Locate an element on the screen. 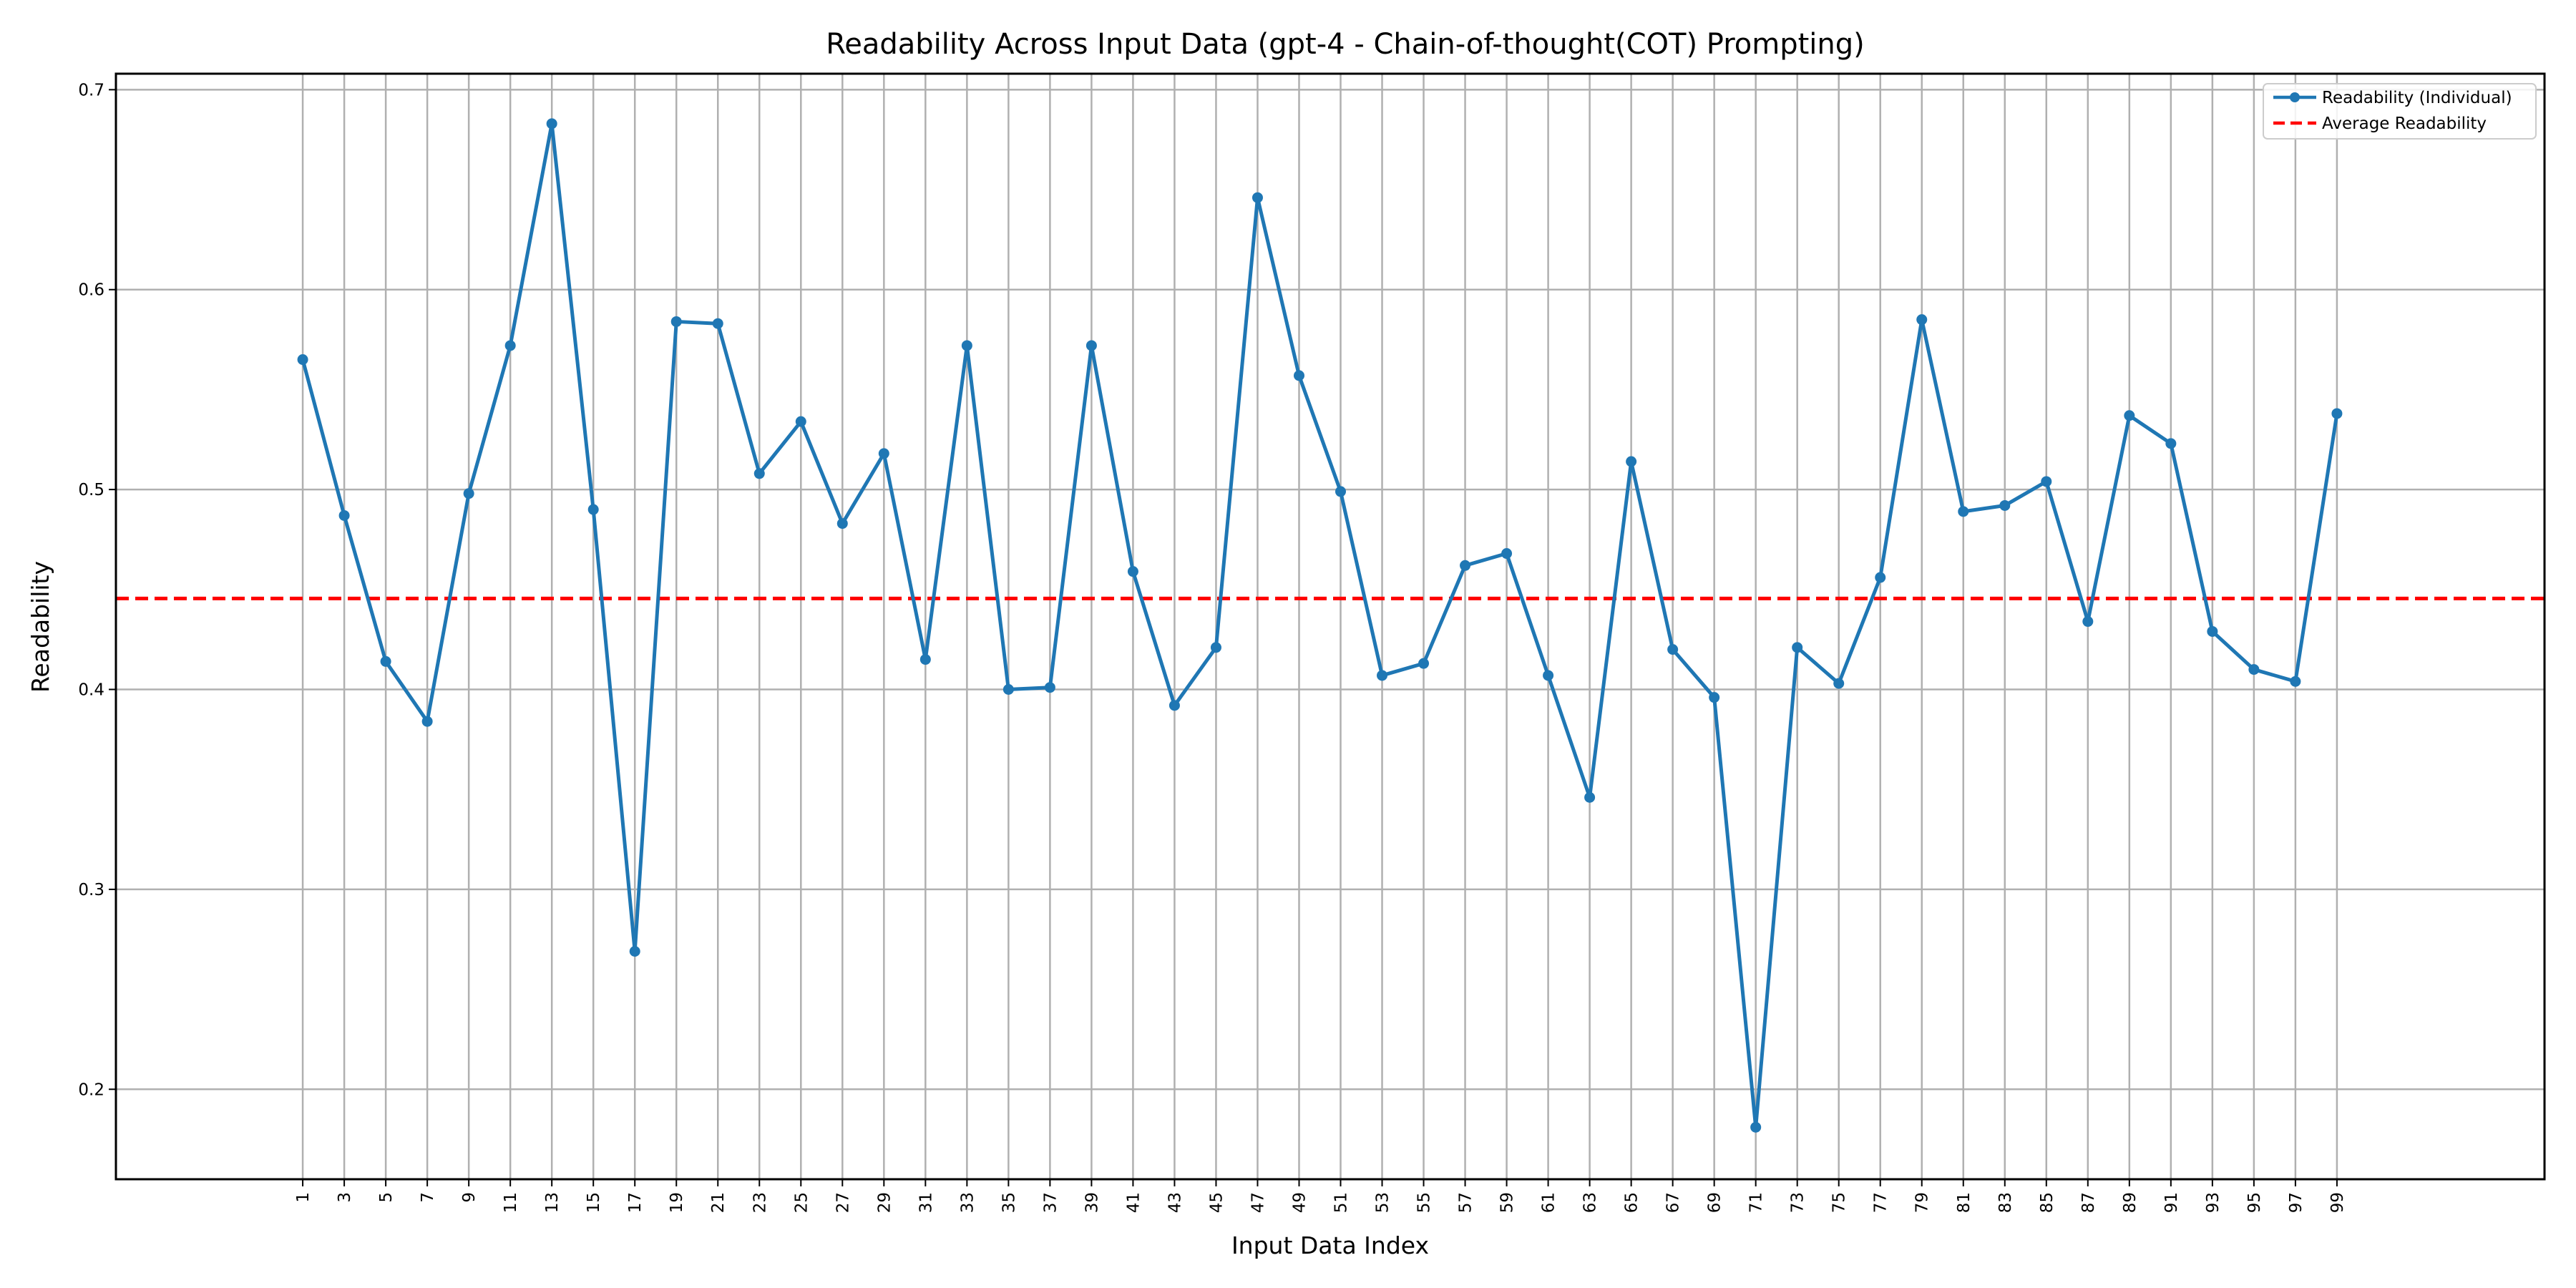  x-tick-label: 15 is located at coordinates (594, 1202).